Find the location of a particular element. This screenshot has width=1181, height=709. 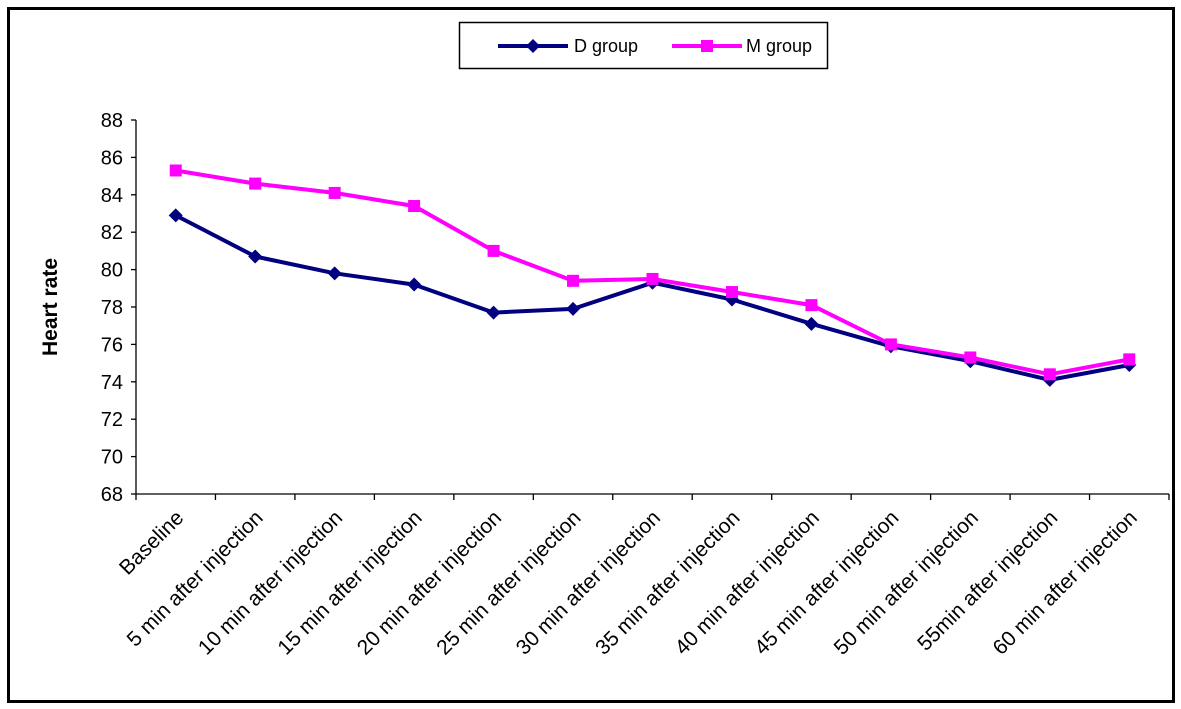

y-tick-label-72: 72 is located at coordinates (112, 420).